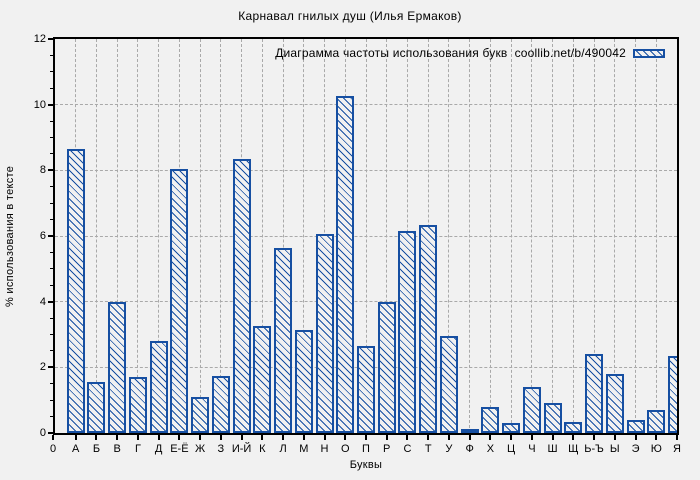 The width and height of the screenshot is (700, 480). I want to click on bar-И-Й, so click(241, 295).